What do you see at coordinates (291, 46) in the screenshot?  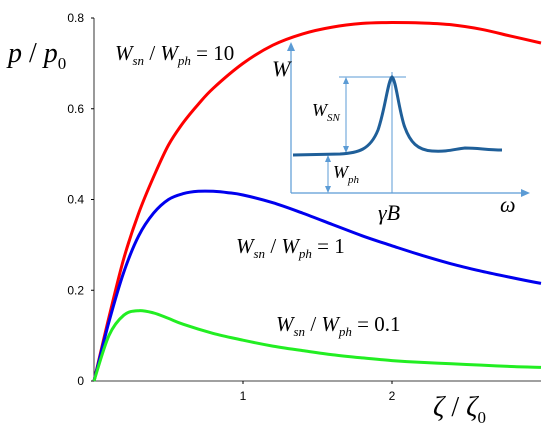 I see `inset-y-arrow` at bounding box center [291, 46].